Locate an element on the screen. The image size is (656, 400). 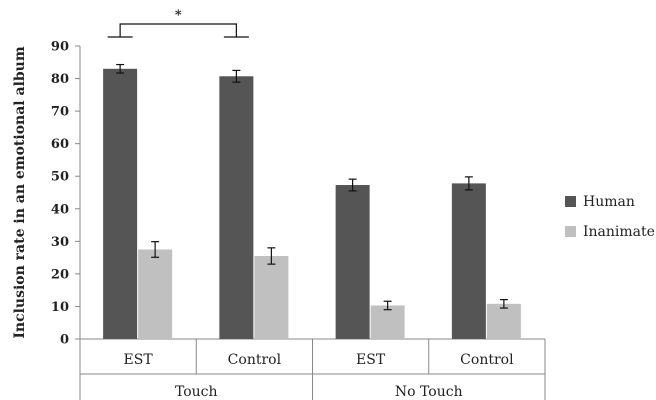
y-tick-label: 60 is located at coordinates (60, 144).